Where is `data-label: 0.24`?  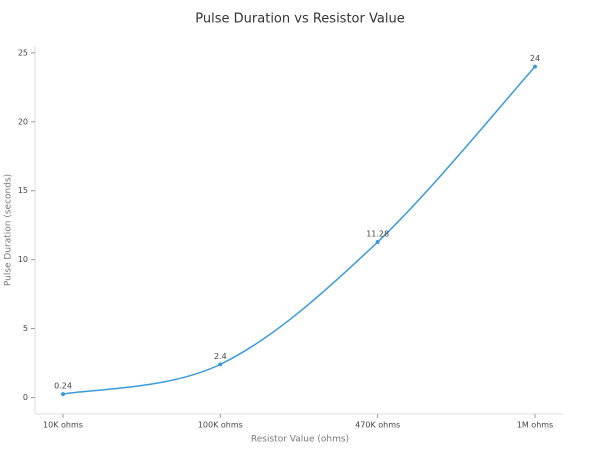
data-label: 0.24 is located at coordinates (63, 386).